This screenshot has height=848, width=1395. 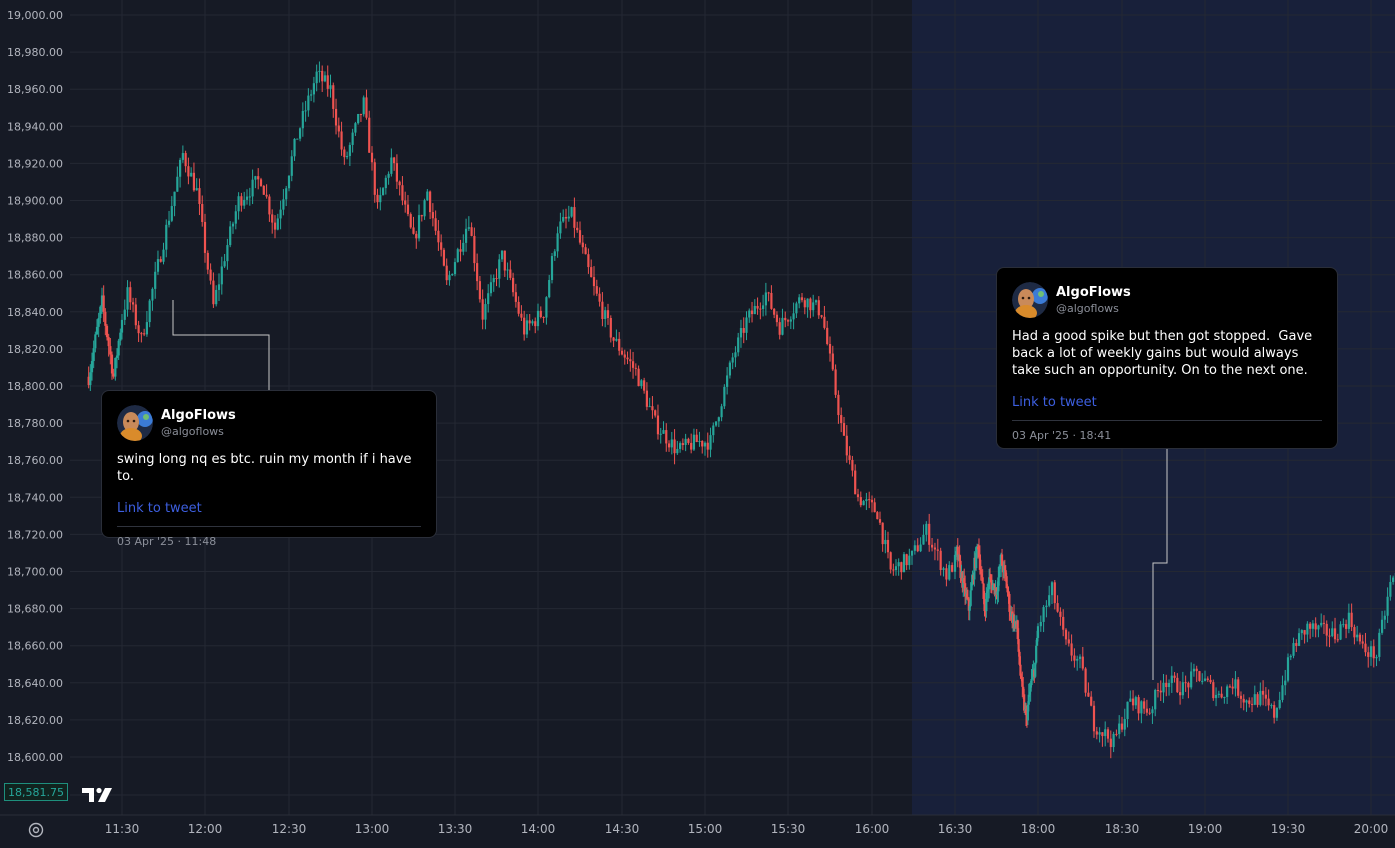 What do you see at coordinates (167, 541) in the screenshot?
I see `tweet-timestamp: 03 Apr '25 · 11:48` at bounding box center [167, 541].